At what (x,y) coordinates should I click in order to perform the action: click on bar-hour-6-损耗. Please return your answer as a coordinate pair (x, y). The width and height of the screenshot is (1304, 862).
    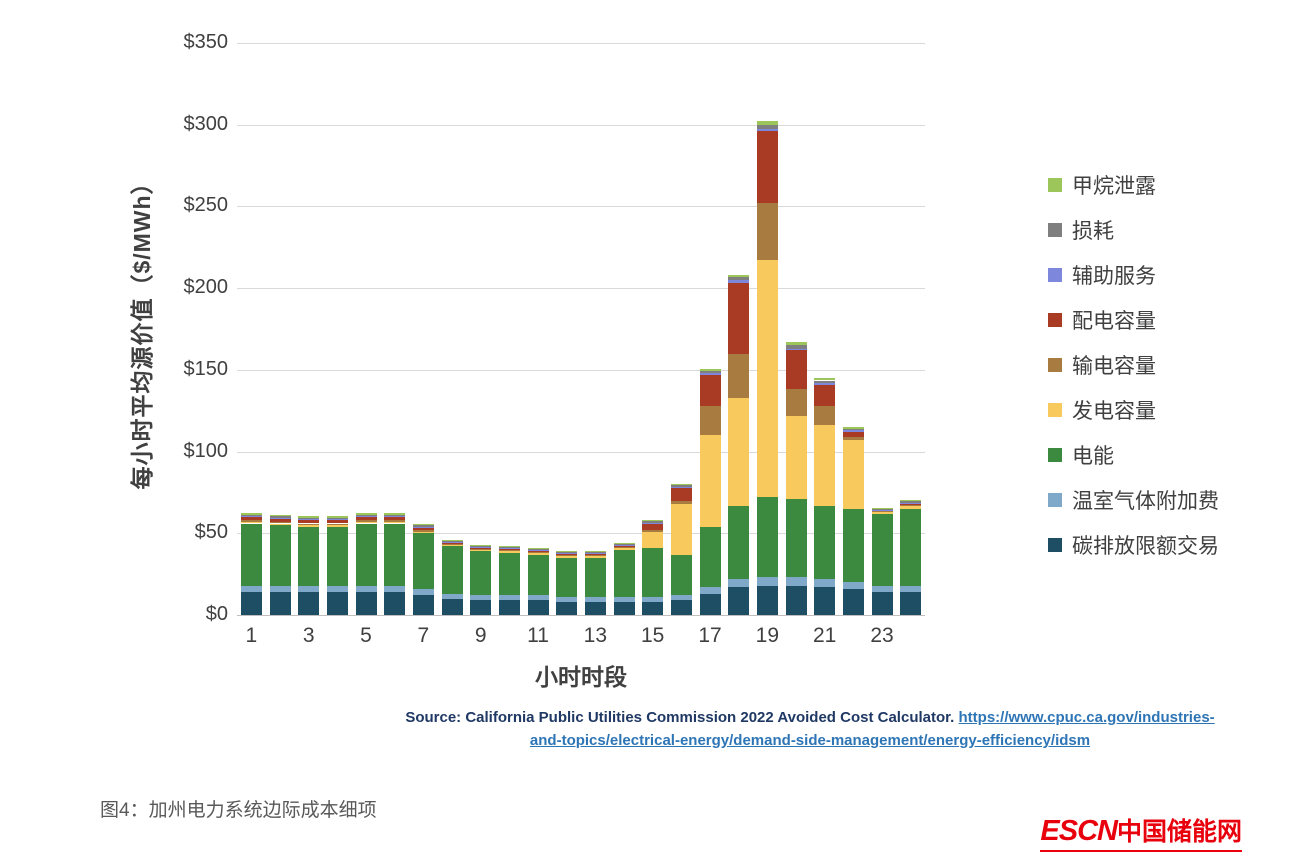
    Looking at the image, I should click on (395, 515).